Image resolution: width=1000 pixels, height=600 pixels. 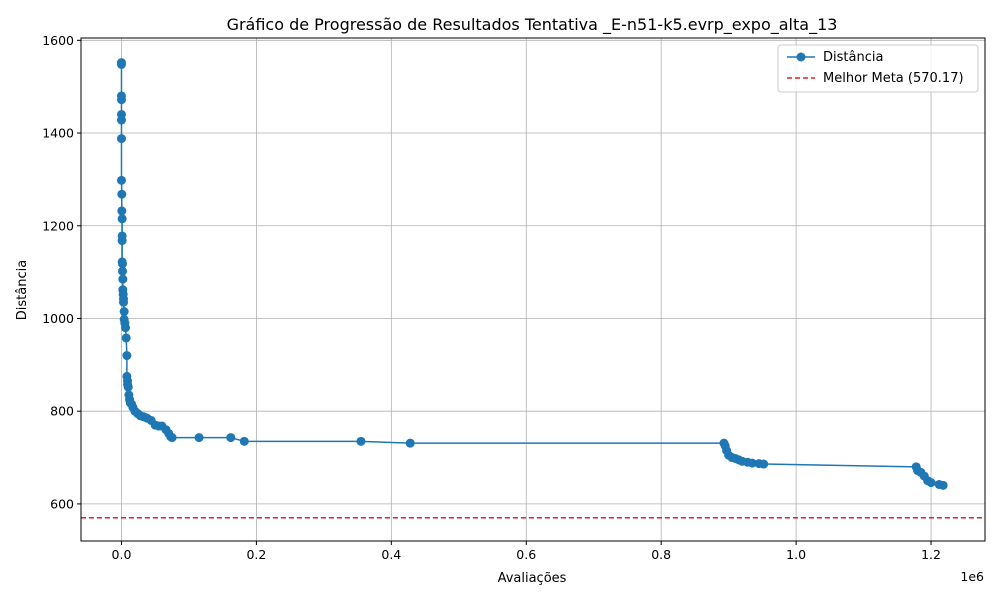 I want to click on legend-box, so click(x=878, y=68).